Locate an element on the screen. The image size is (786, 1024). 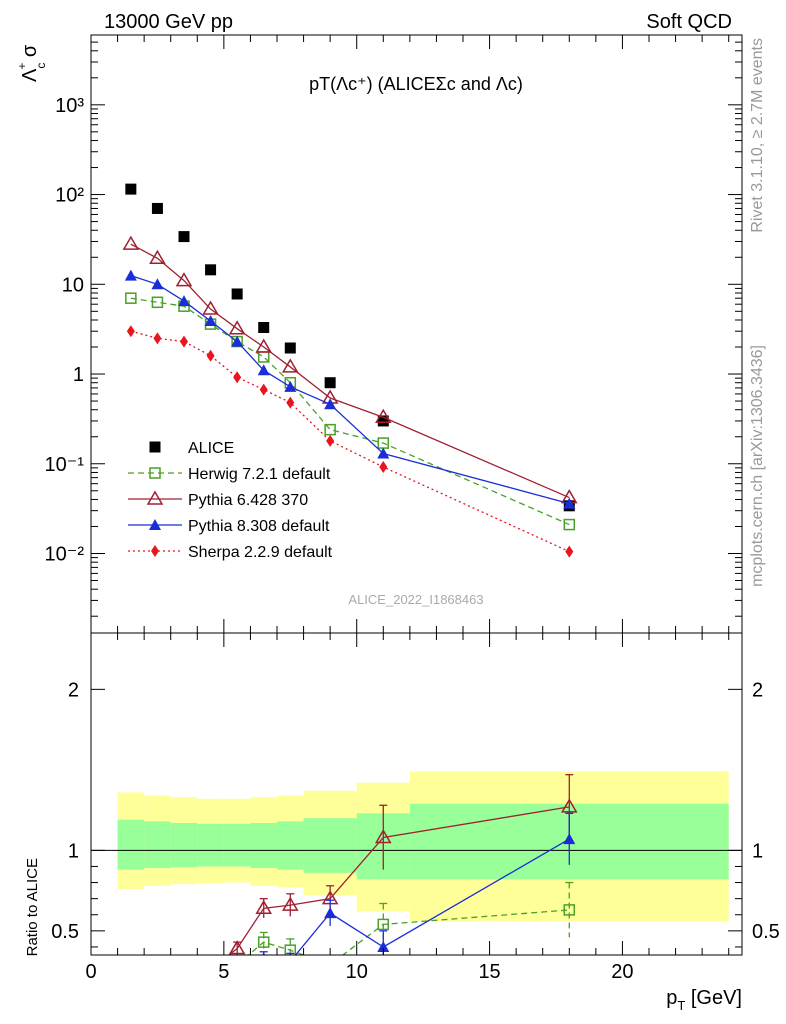
x-axis-label: pT [GeV] is located at coordinates (704, 1000).